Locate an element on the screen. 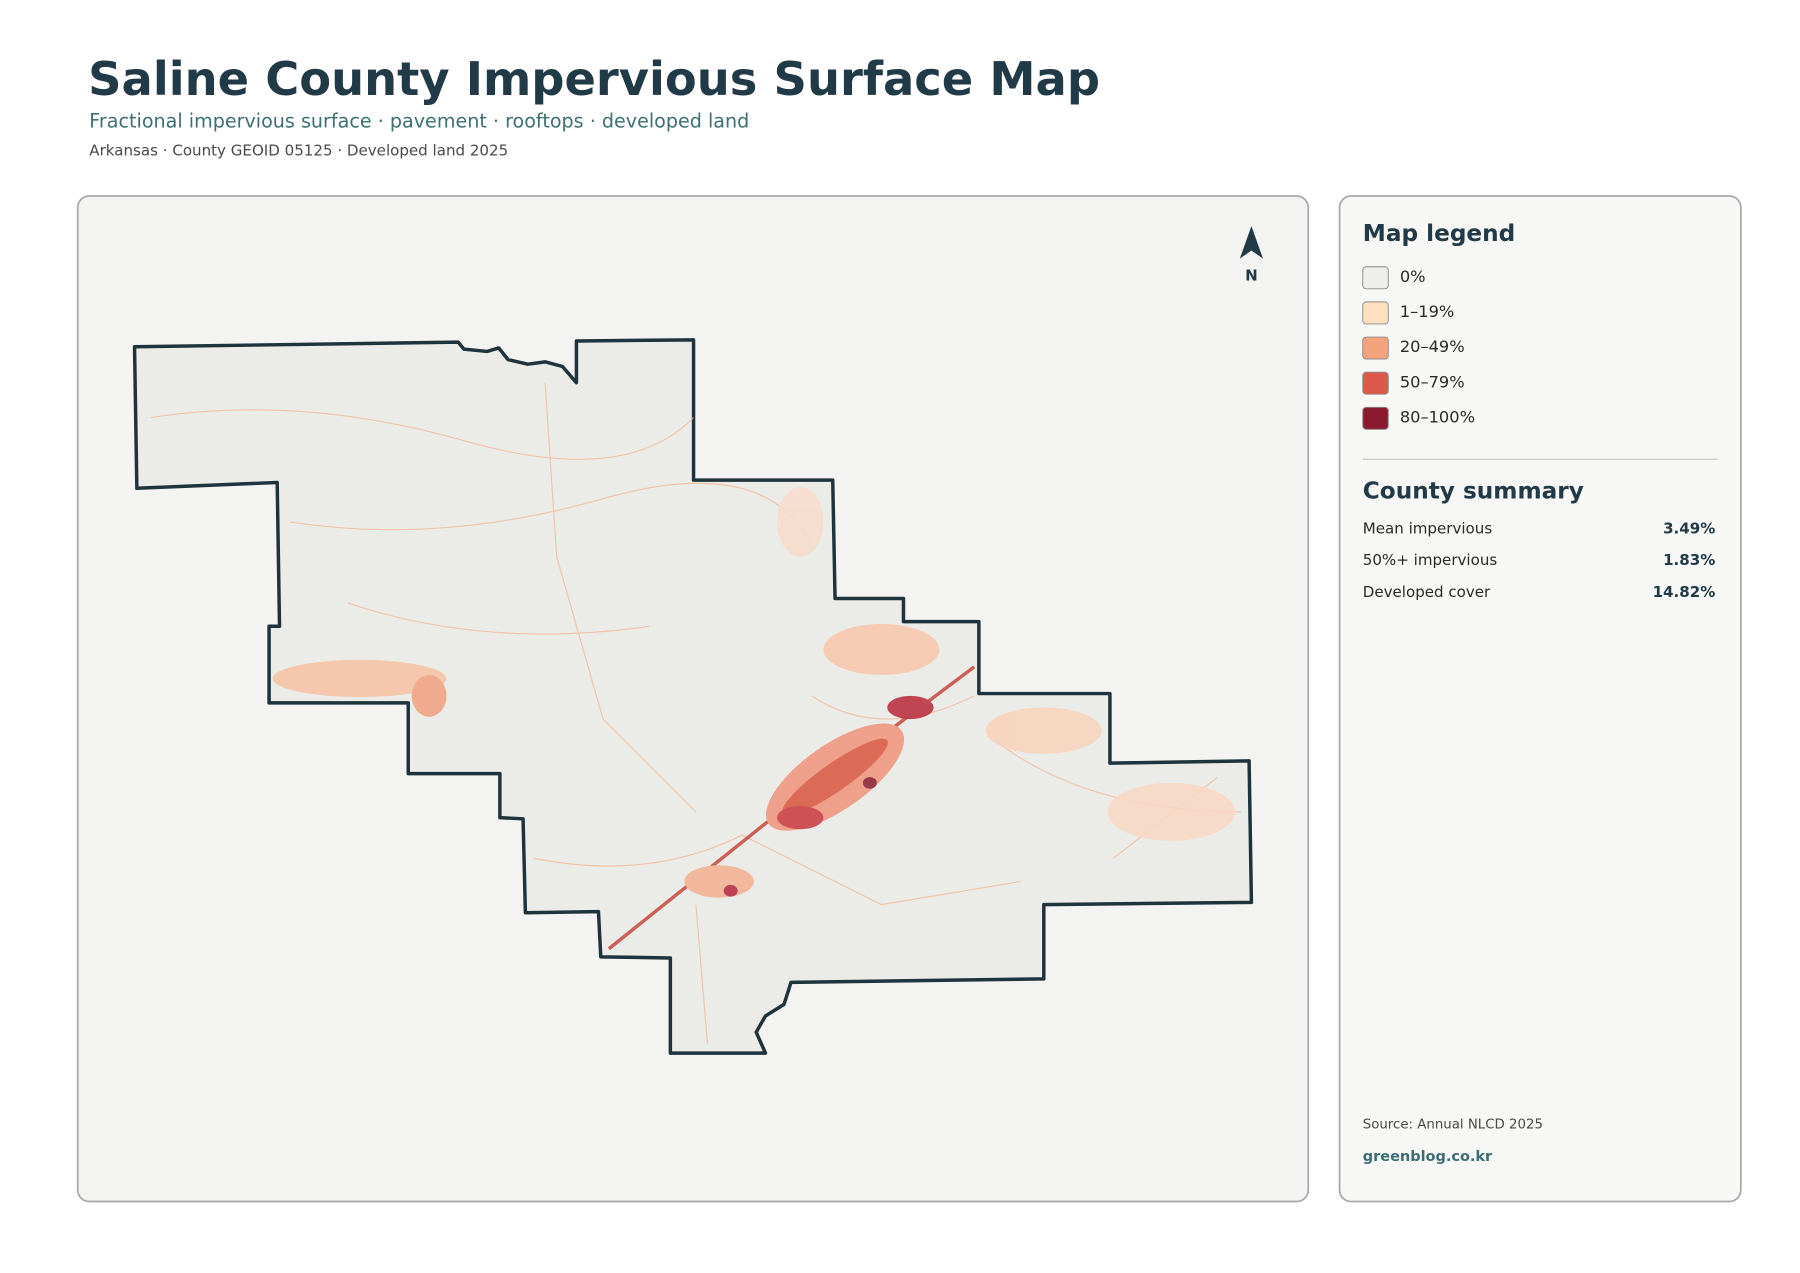 This screenshot has width=1800, height=1273. legend-label: 50–79% is located at coordinates (1432, 381).